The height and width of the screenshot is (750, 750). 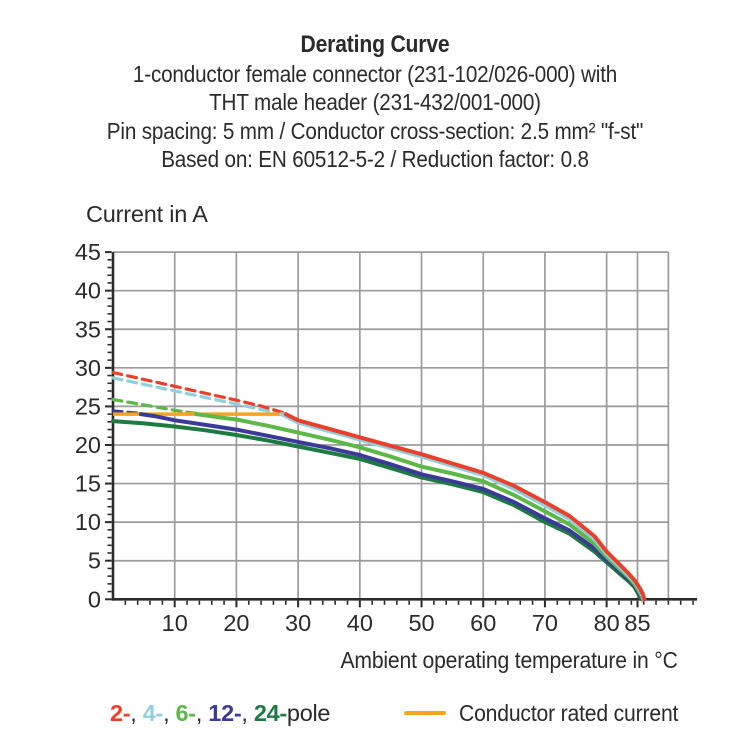 What do you see at coordinates (607, 623) in the screenshot?
I see `x-tick-label-80: 80` at bounding box center [607, 623].